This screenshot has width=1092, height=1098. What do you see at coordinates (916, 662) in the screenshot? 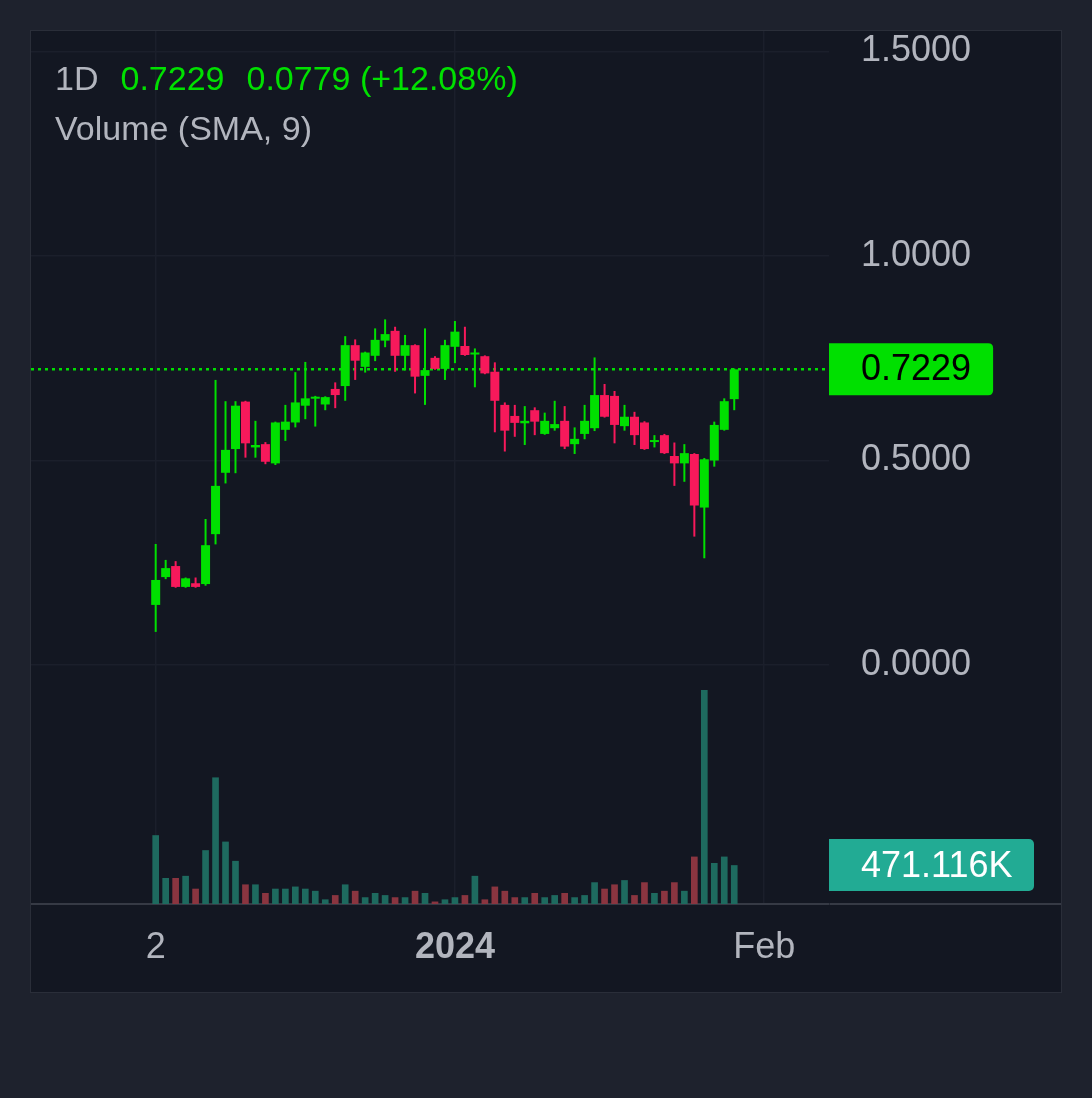
I see `y-tick-label: 0.0000` at bounding box center [916, 662].